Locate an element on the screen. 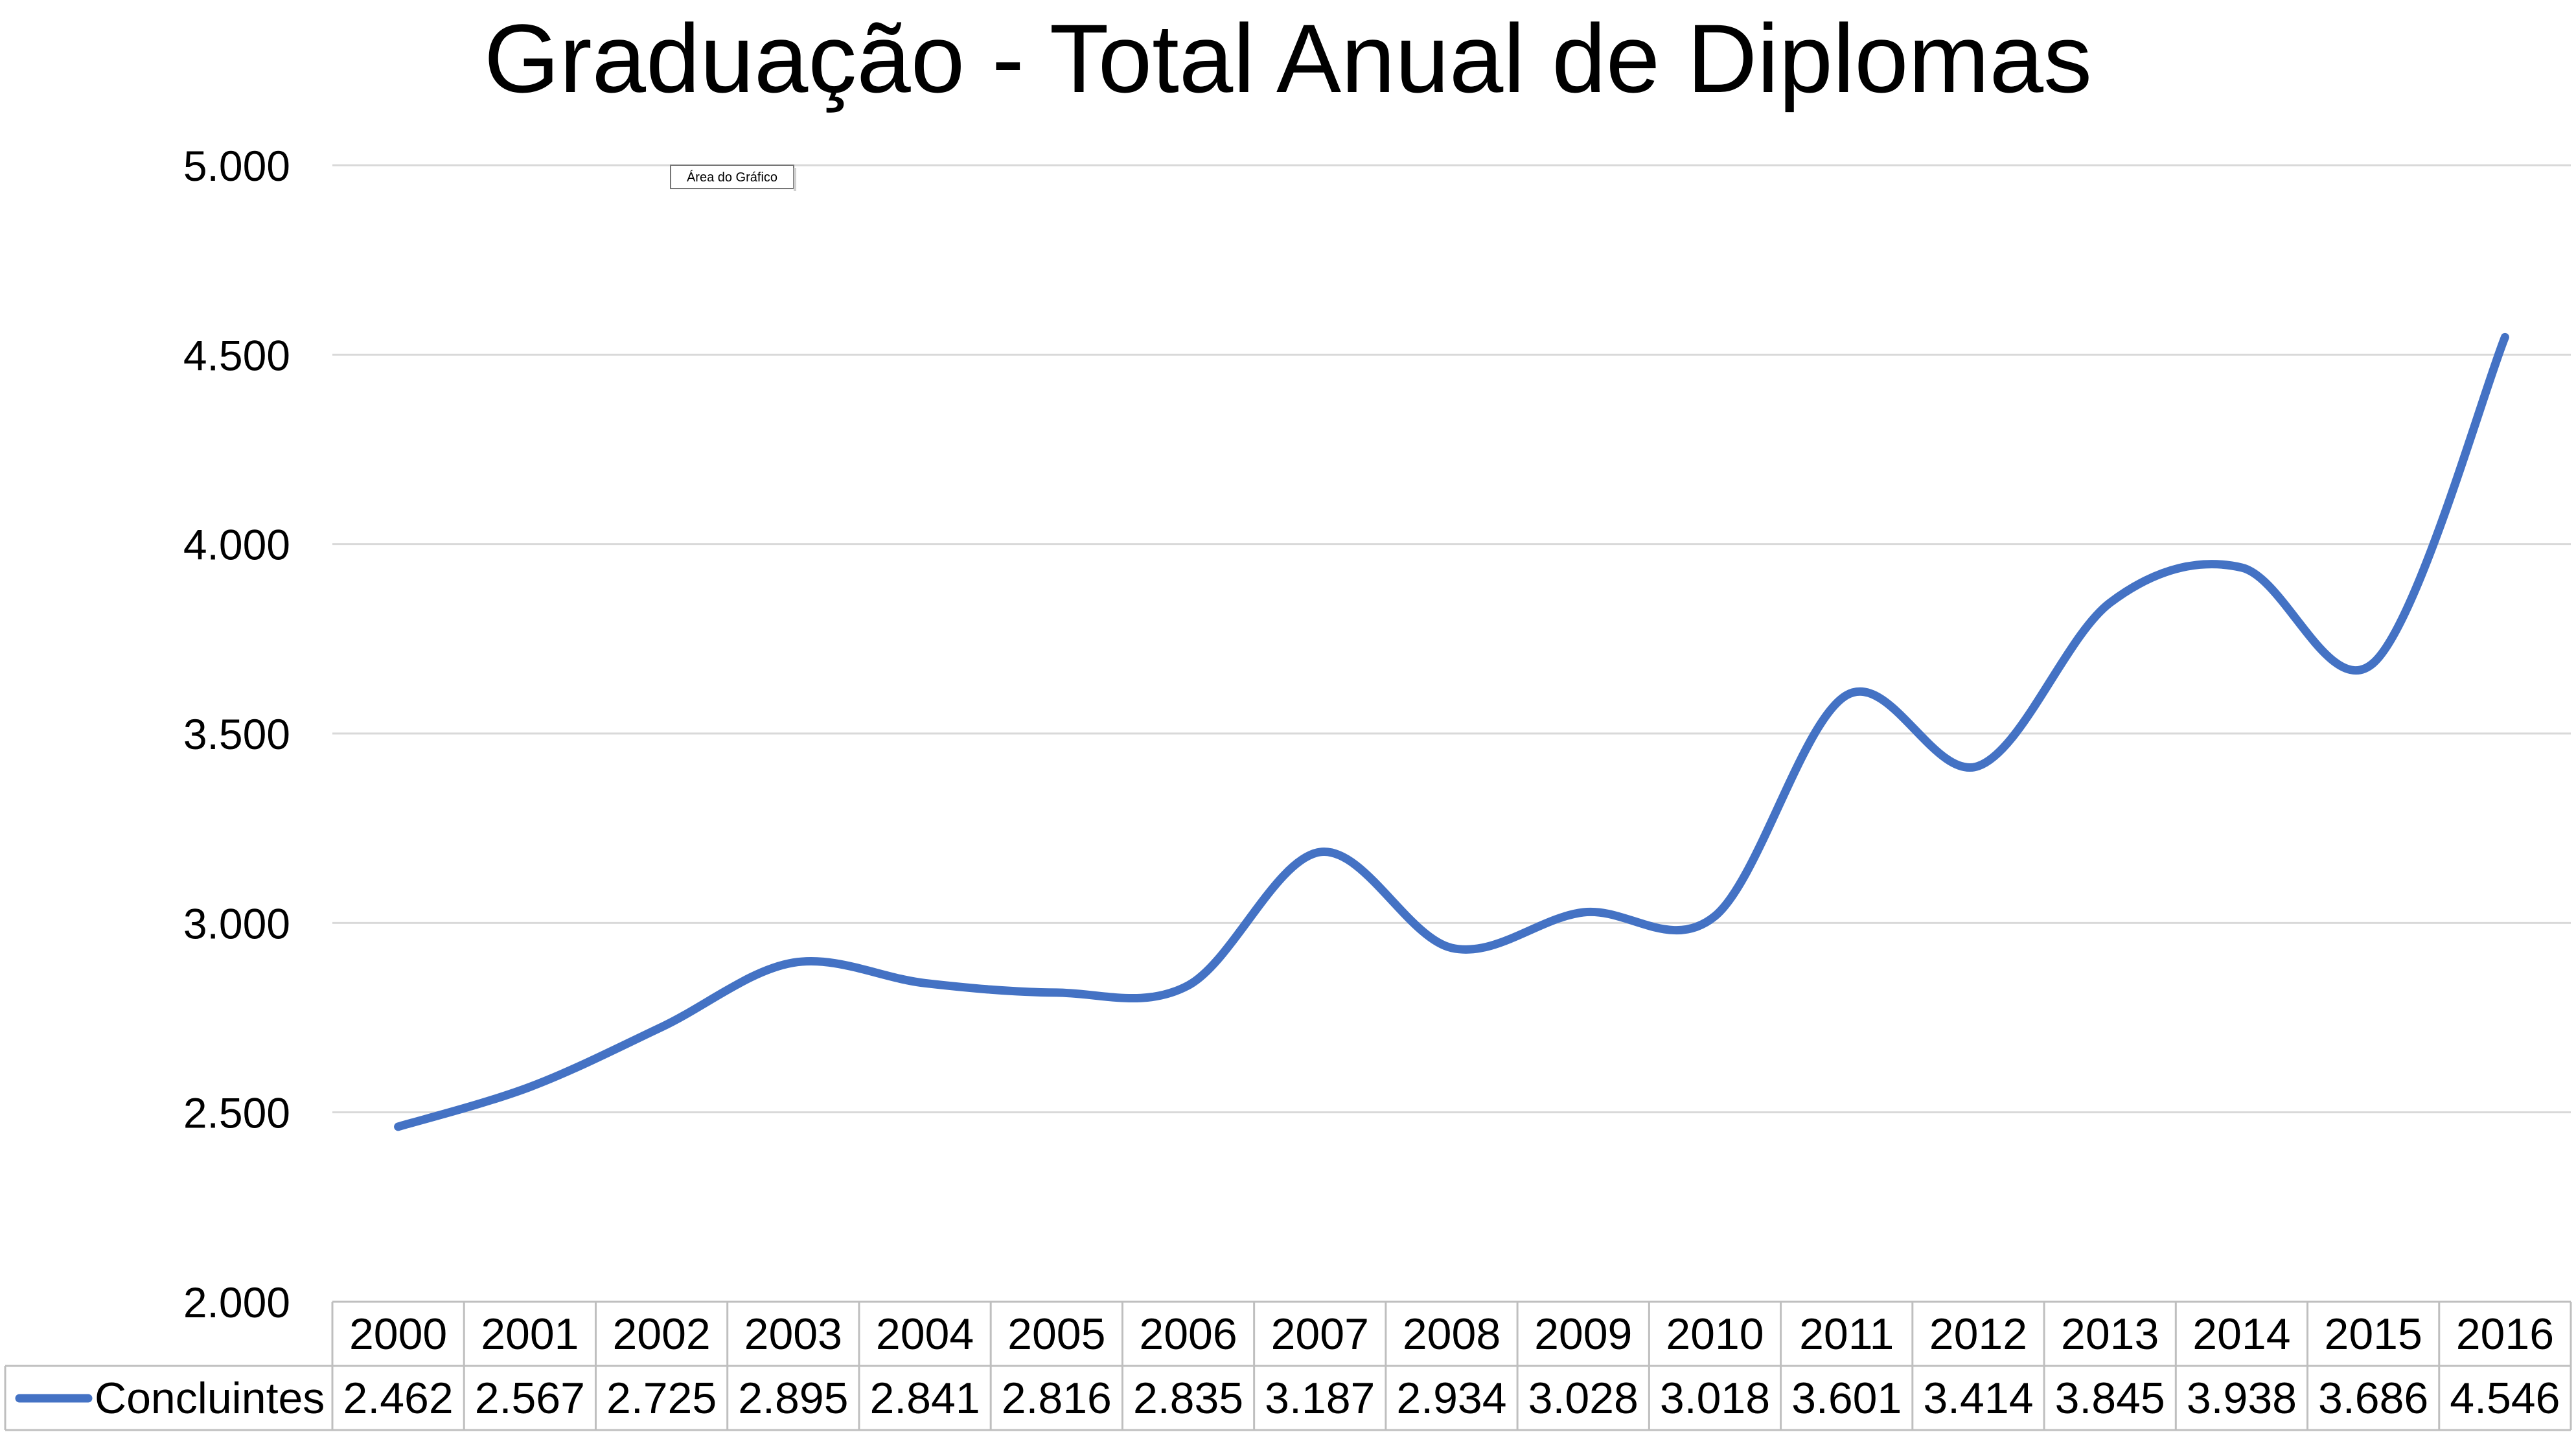 The image size is (2576, 1443). data-label: 3.601 is located at coordinates (1846, 1399).